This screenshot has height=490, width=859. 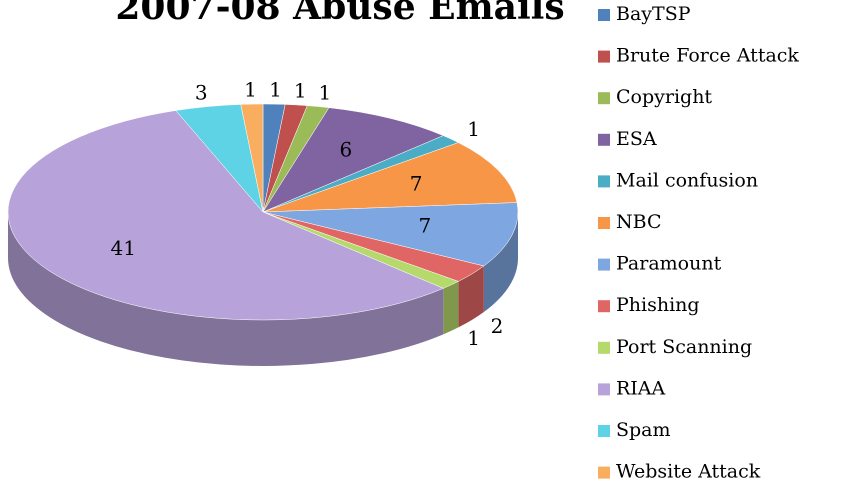 I want to click on legend-label: BayTSP, so click(x=653, y=14).